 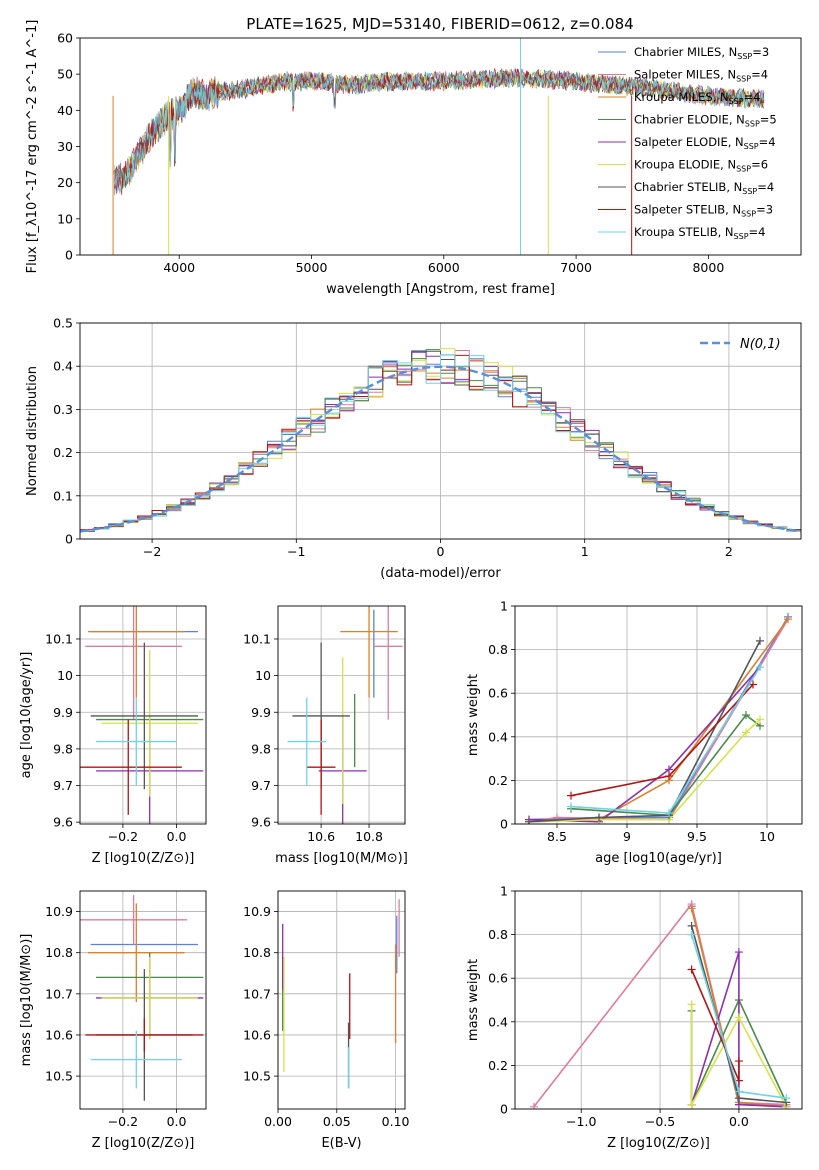 I want to click on y-axis-label: mass [log10(M/M⊙)], so click(x=26, y=1000).